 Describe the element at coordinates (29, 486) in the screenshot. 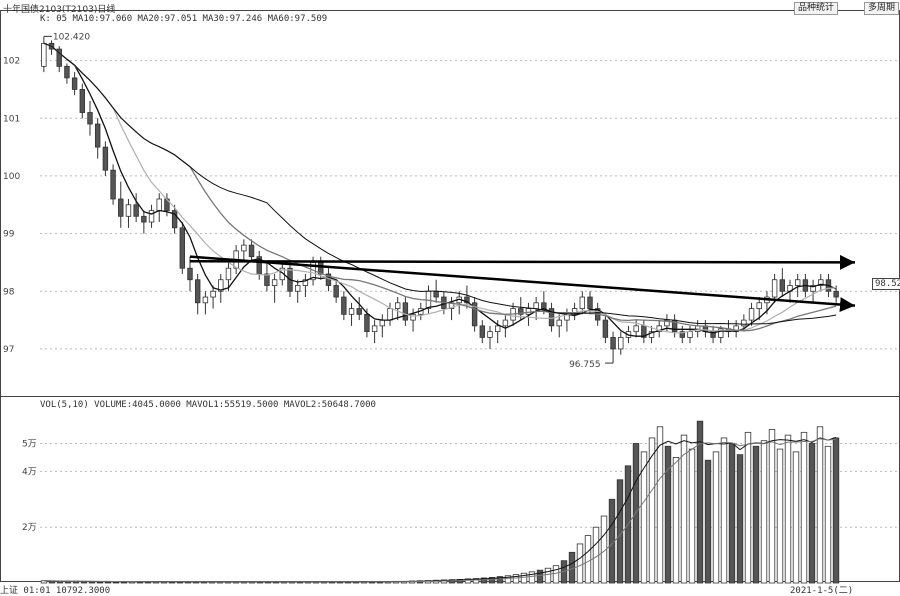

I see `volume-axis: 5万 4万 2万` at that location.